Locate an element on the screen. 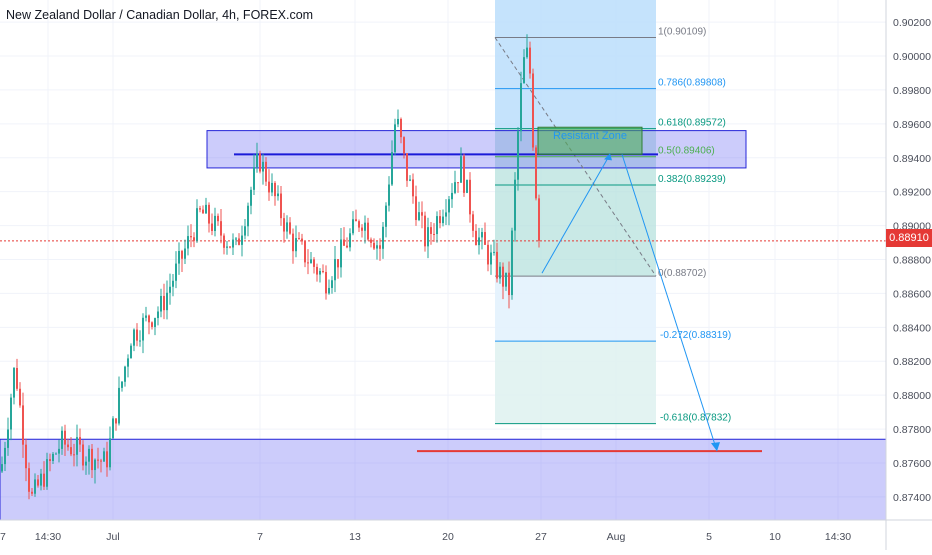 This screenshot has height=555, width=932. fib-zone-lower is located at coordinates (575, 309).